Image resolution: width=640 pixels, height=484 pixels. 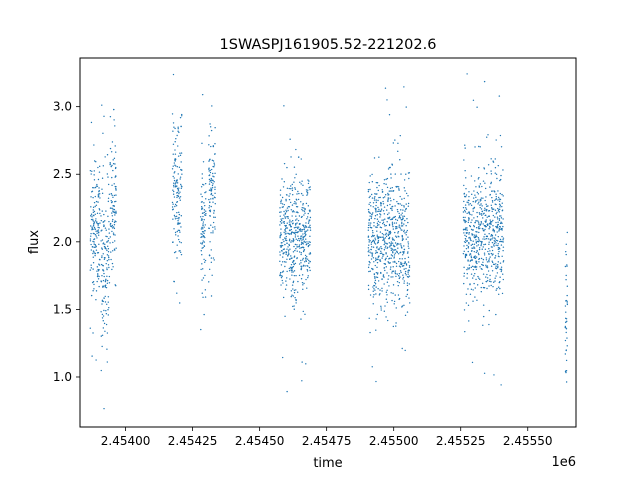 I want to click on x-tick-label: 2.45425, so click(x=193, y=441).